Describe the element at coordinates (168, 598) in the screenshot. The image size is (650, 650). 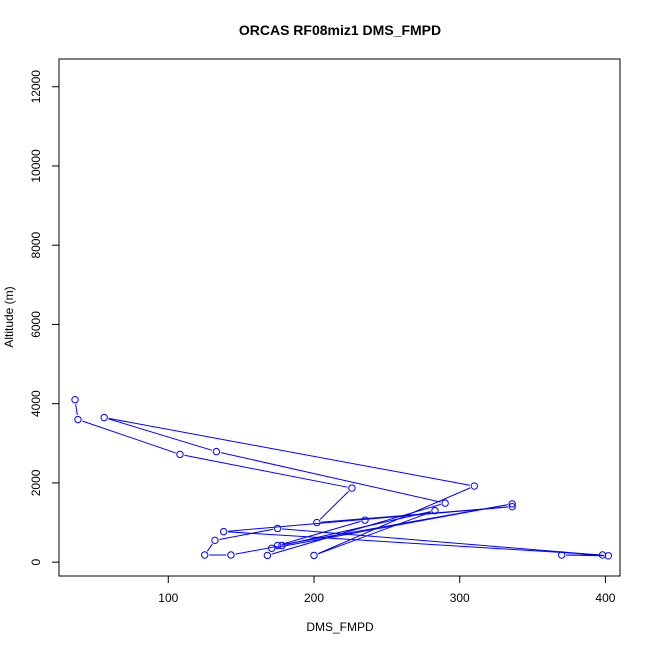
I see `x-tick-label: 100` at that location.